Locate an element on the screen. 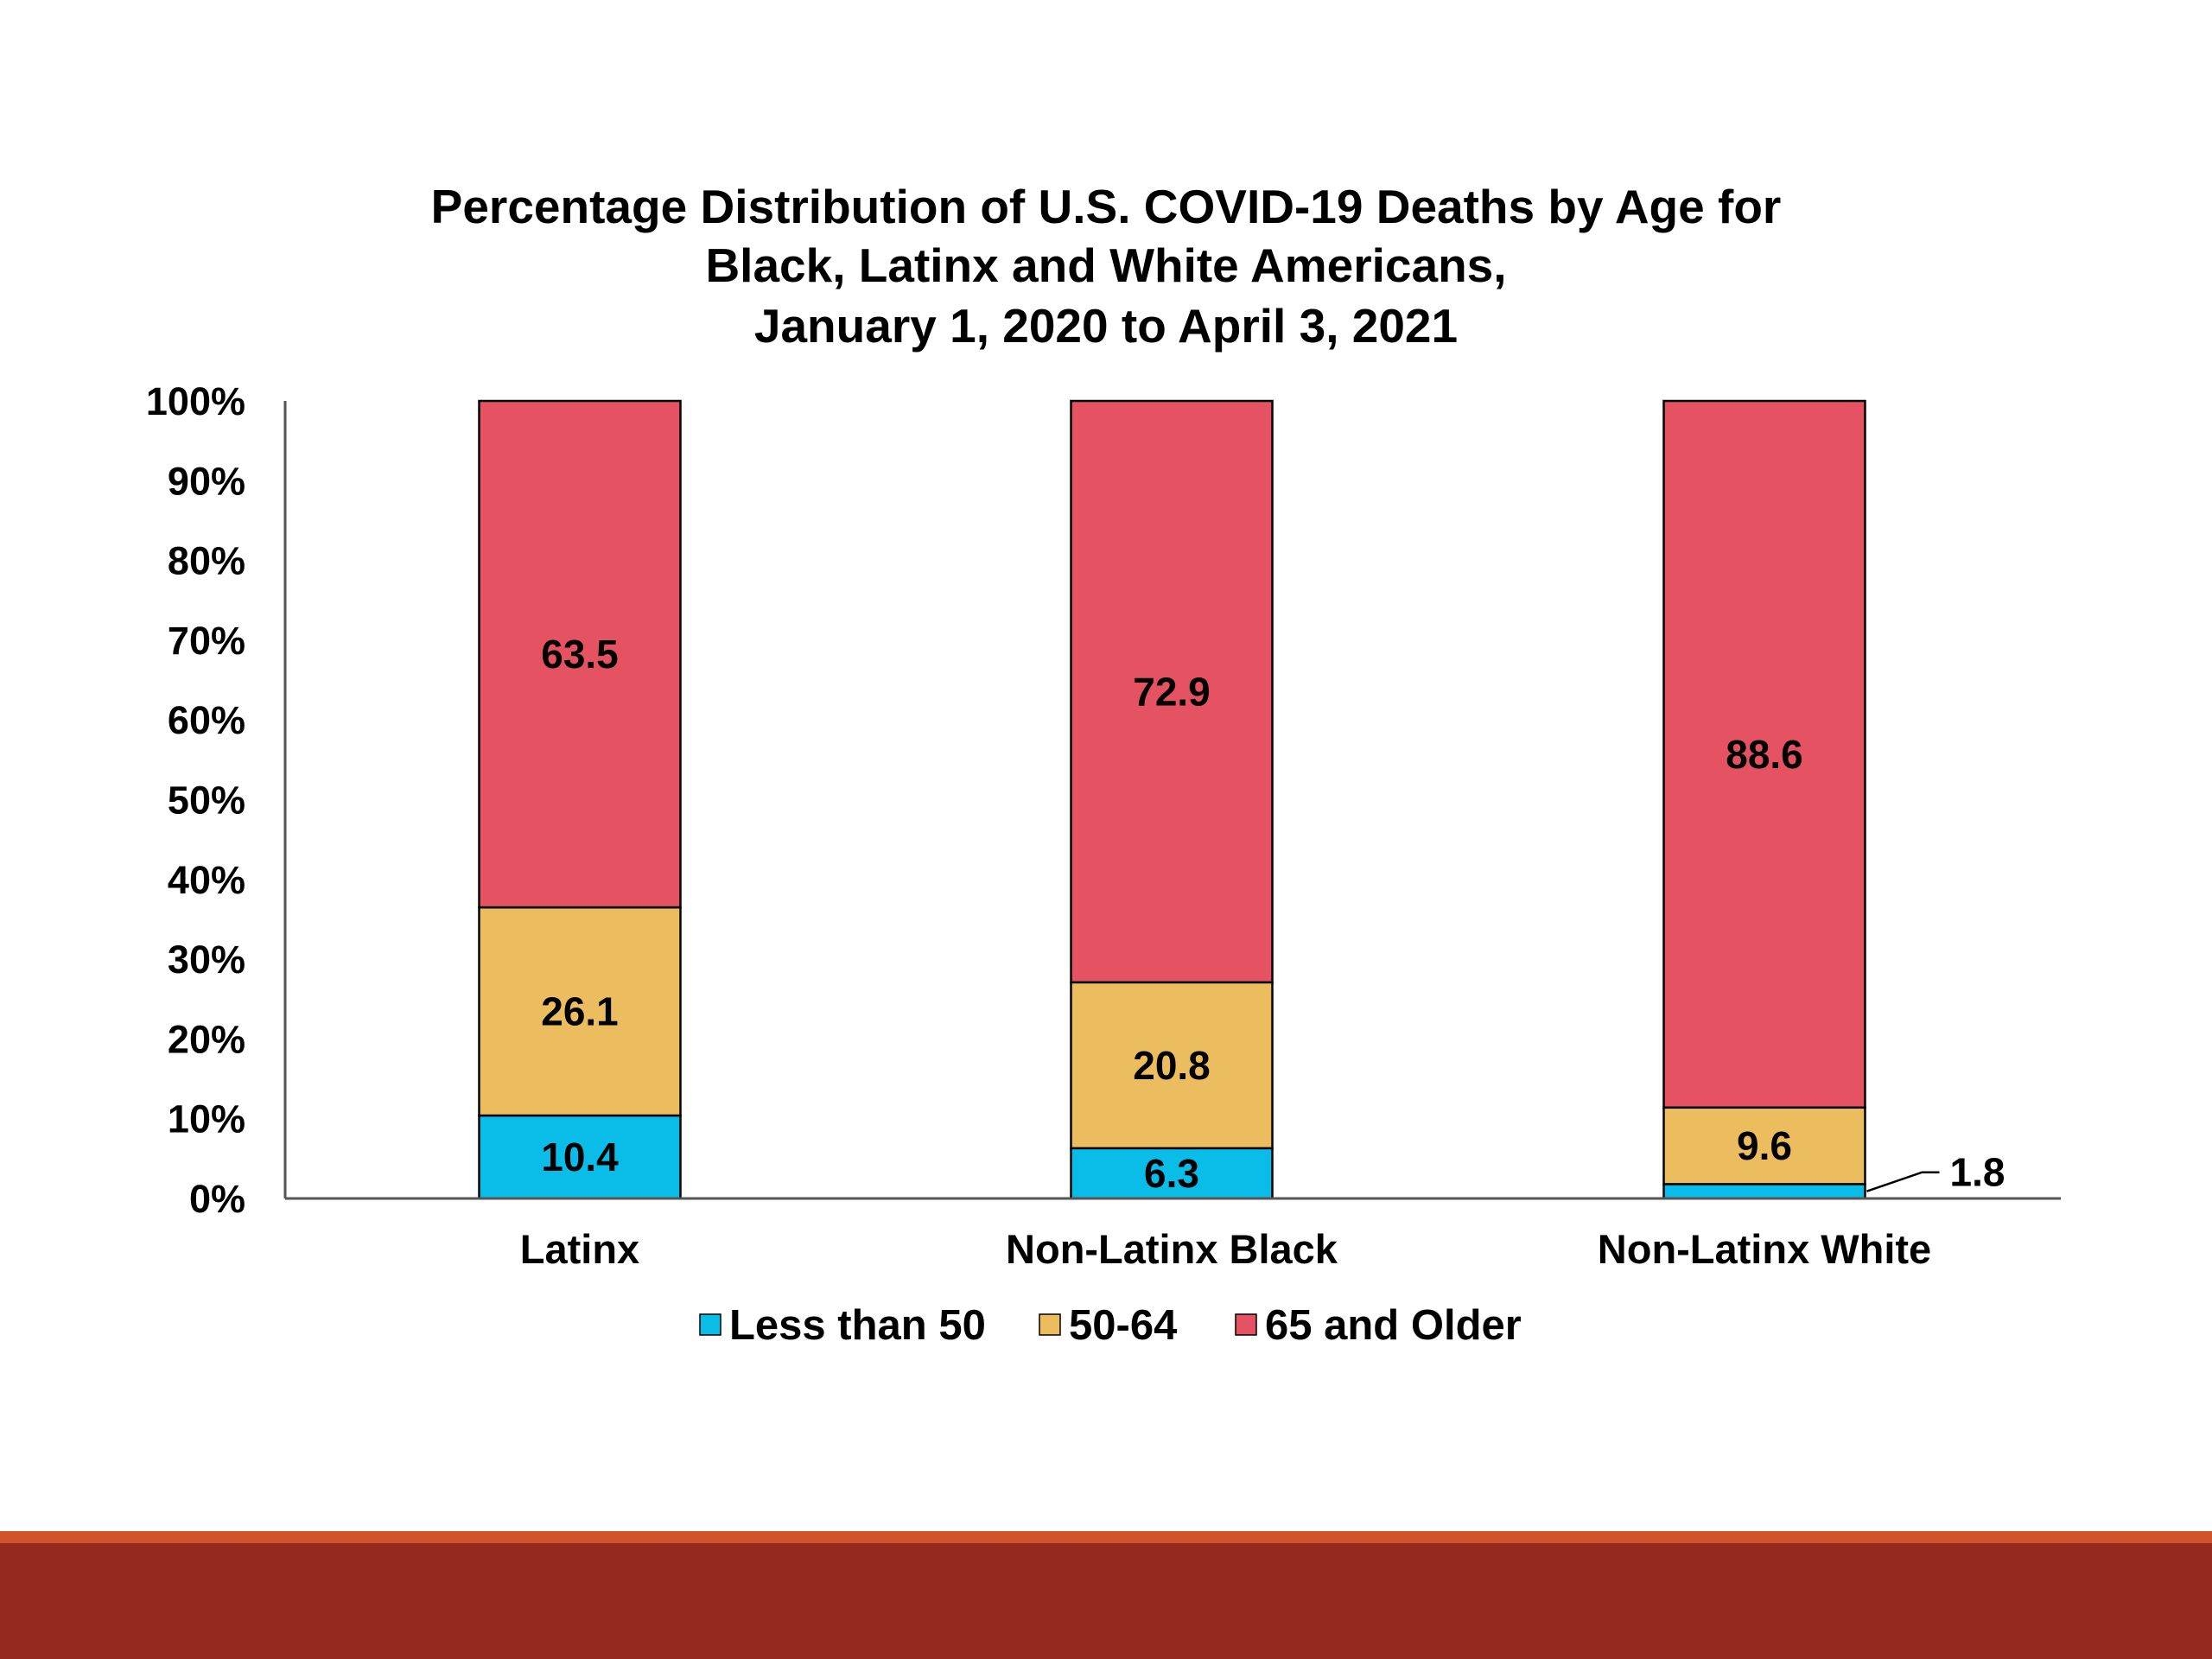 This screenshot has height=1659, width=2212. y-axis-ticks: 0% 10% 20% 30% 40% 50% 60% 70% 80% 90% 100% is located at coordinates (195, 800).